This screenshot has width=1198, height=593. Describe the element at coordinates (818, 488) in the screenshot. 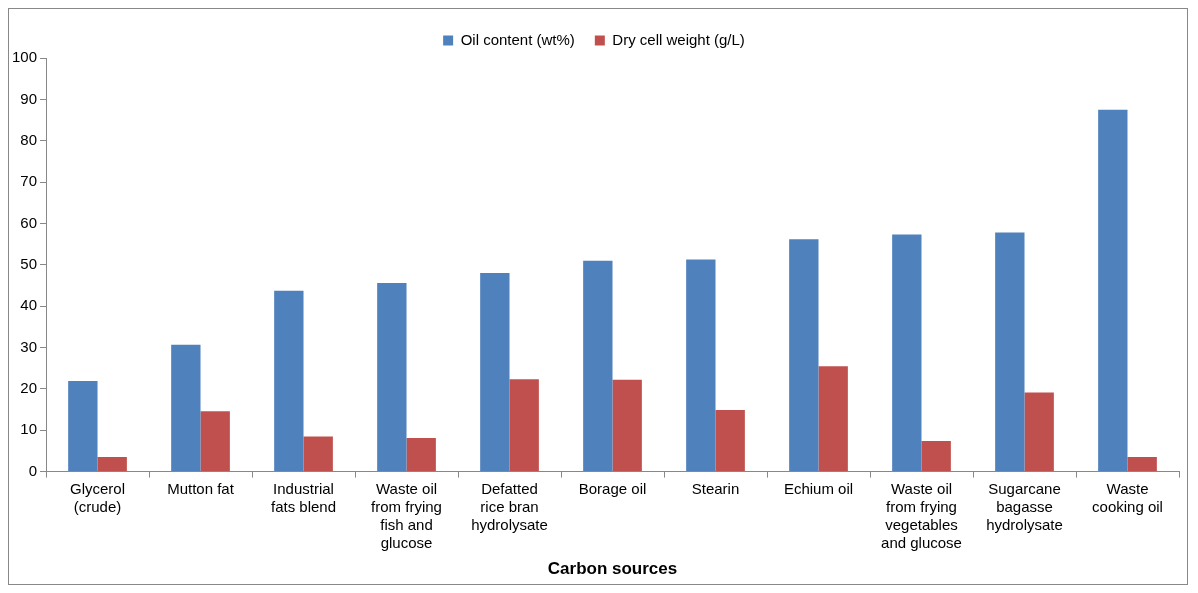

I see `x-tick-label: Echium oil` at that location.